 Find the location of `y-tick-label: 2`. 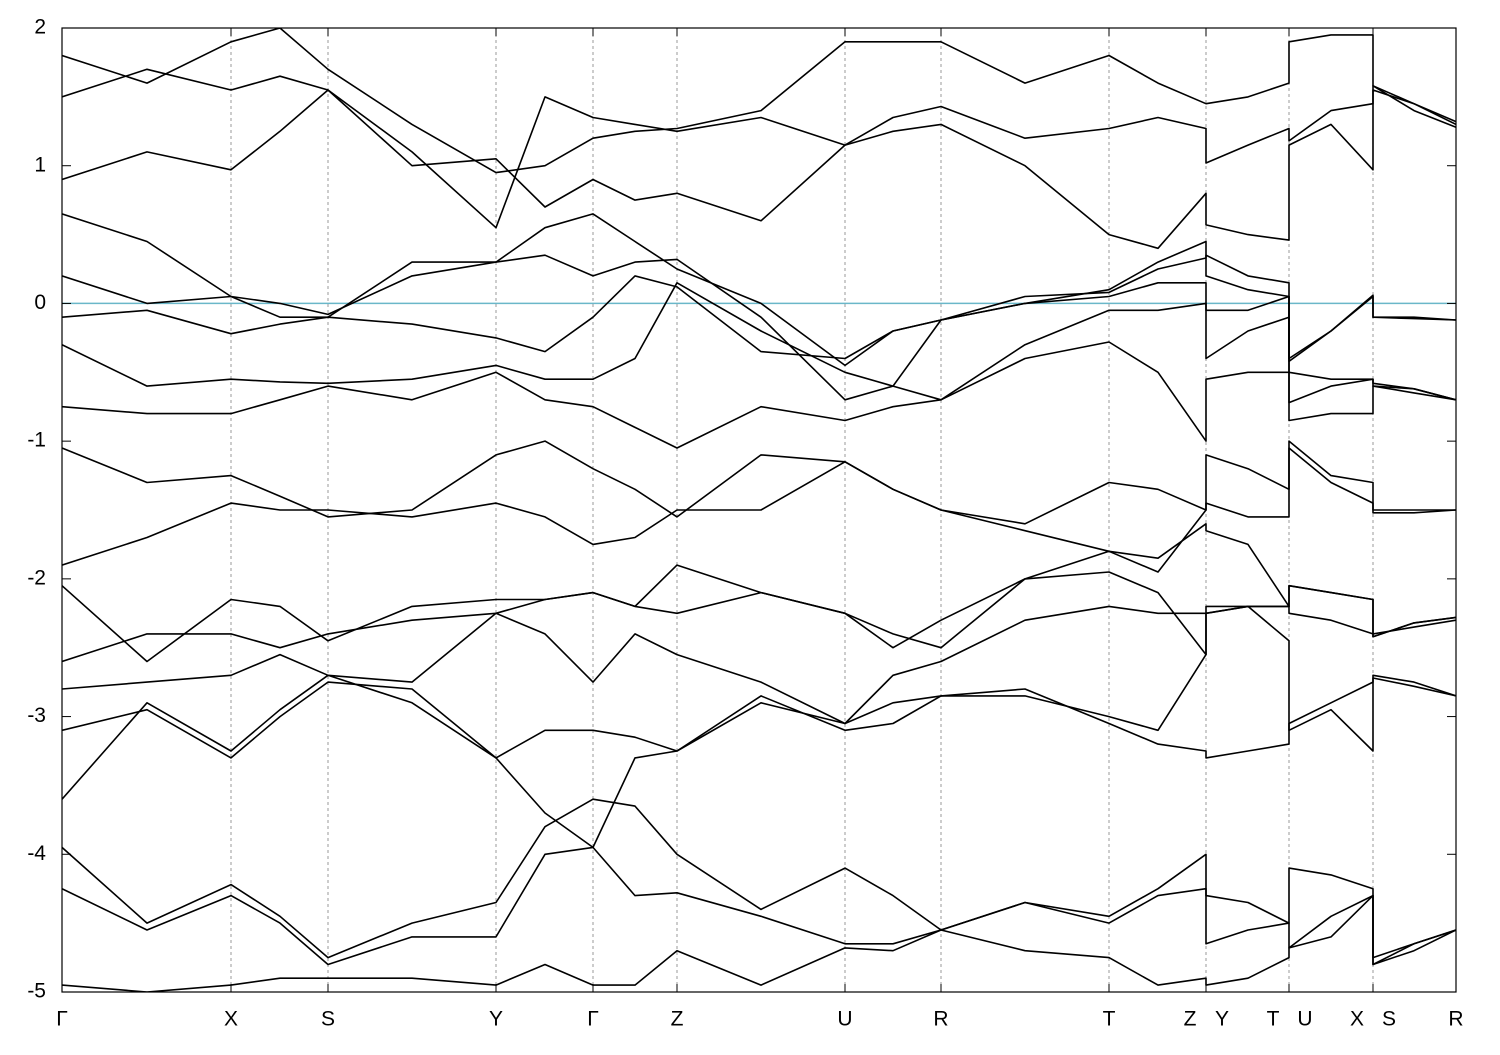

y-tick-label: 2 is located at coordinates (40, 27).